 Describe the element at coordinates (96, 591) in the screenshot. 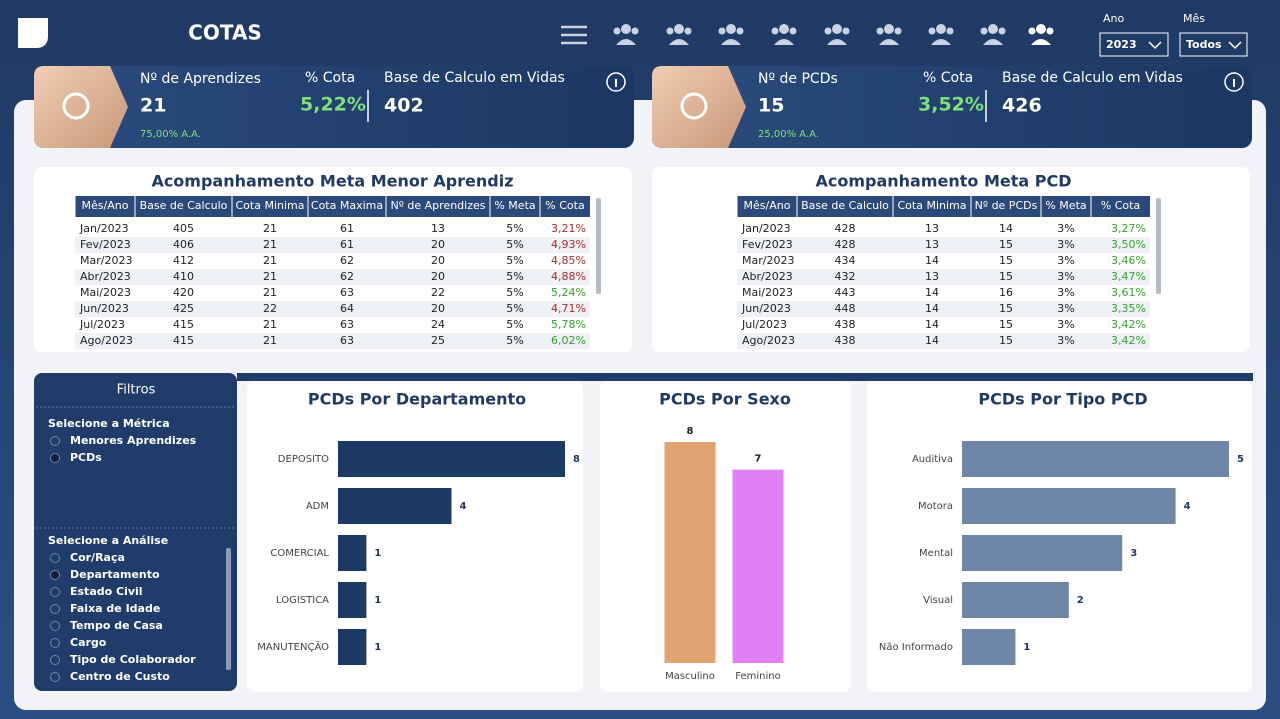

I see `radio-option: Estado Civil` at that location.